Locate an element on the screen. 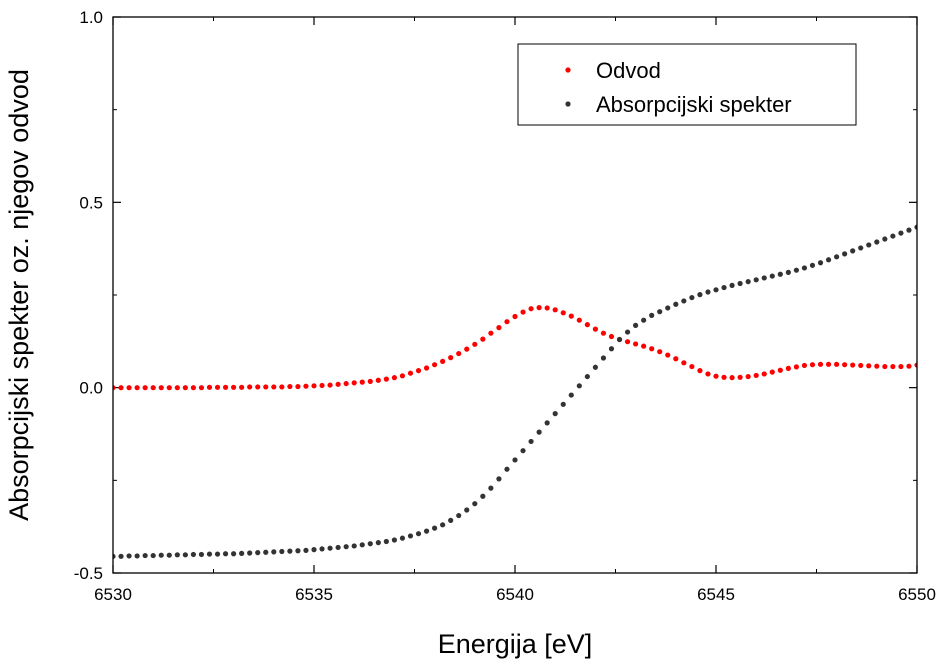 This screenshot has width=948, height=670. x-tick-label: 6535 is located at coordinates (314, 594).